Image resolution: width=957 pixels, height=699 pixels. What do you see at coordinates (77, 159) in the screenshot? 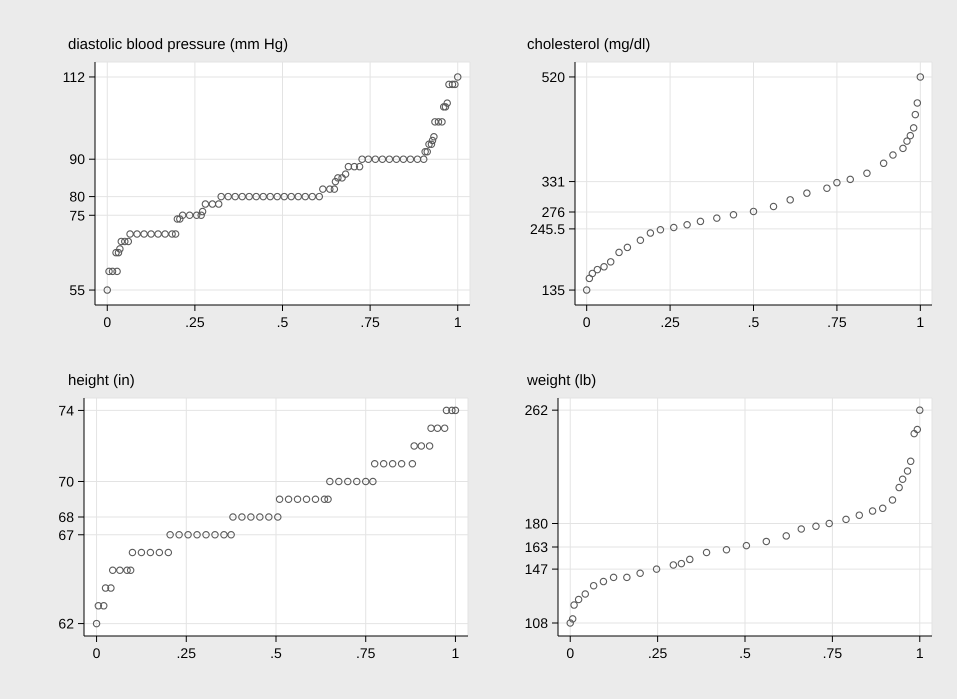
I see `y-tick-label: 90` at bounding box center [77, 159].